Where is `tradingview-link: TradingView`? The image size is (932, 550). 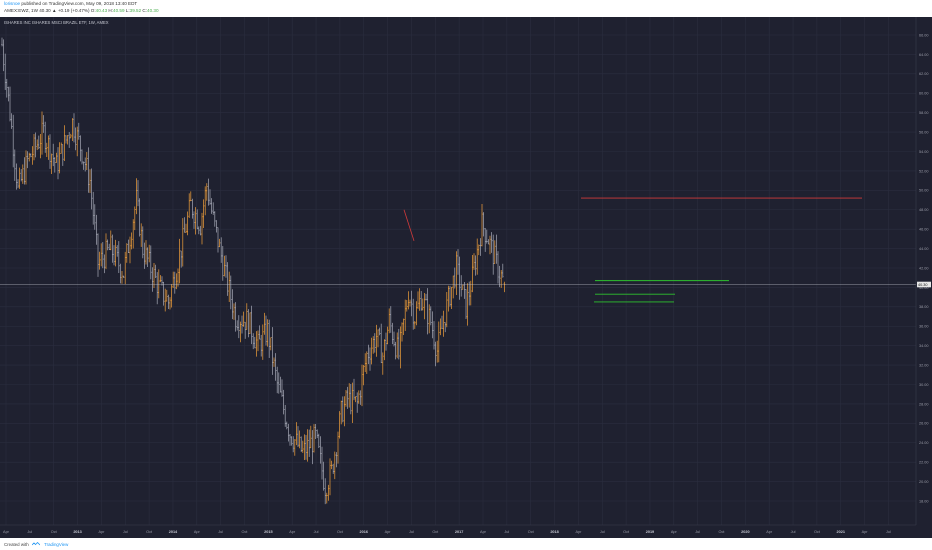
tradingview-link: TradingView is located at coordinates (56, 544).